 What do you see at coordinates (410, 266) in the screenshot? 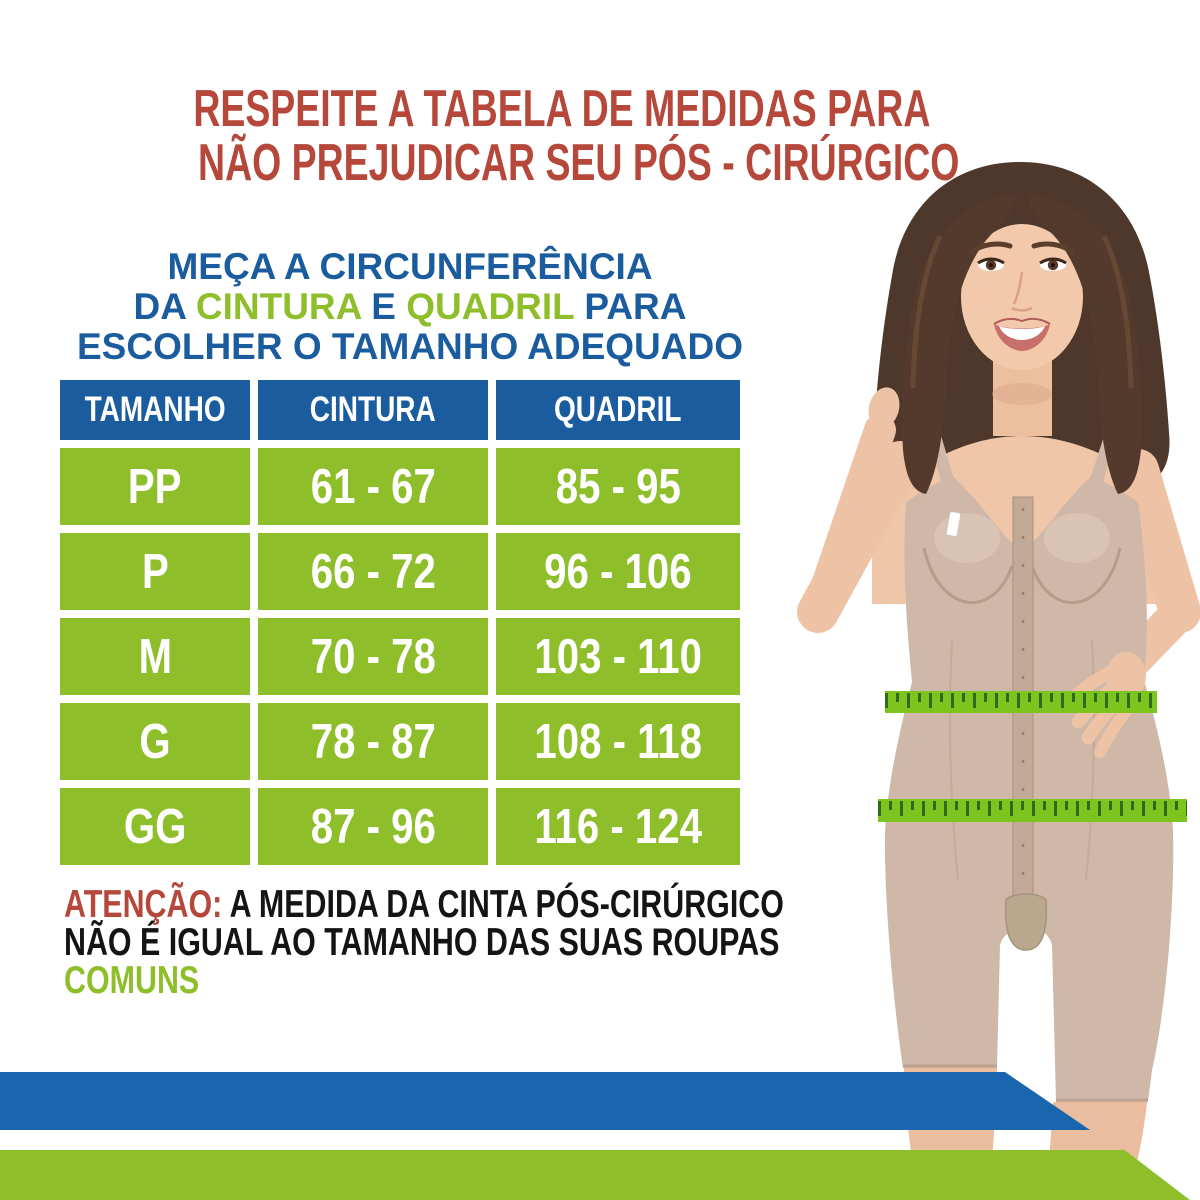
I see `subtitle-line-1: MEÇA A CIRCUNFERÊNCIA` at bounding box center [410, 266].